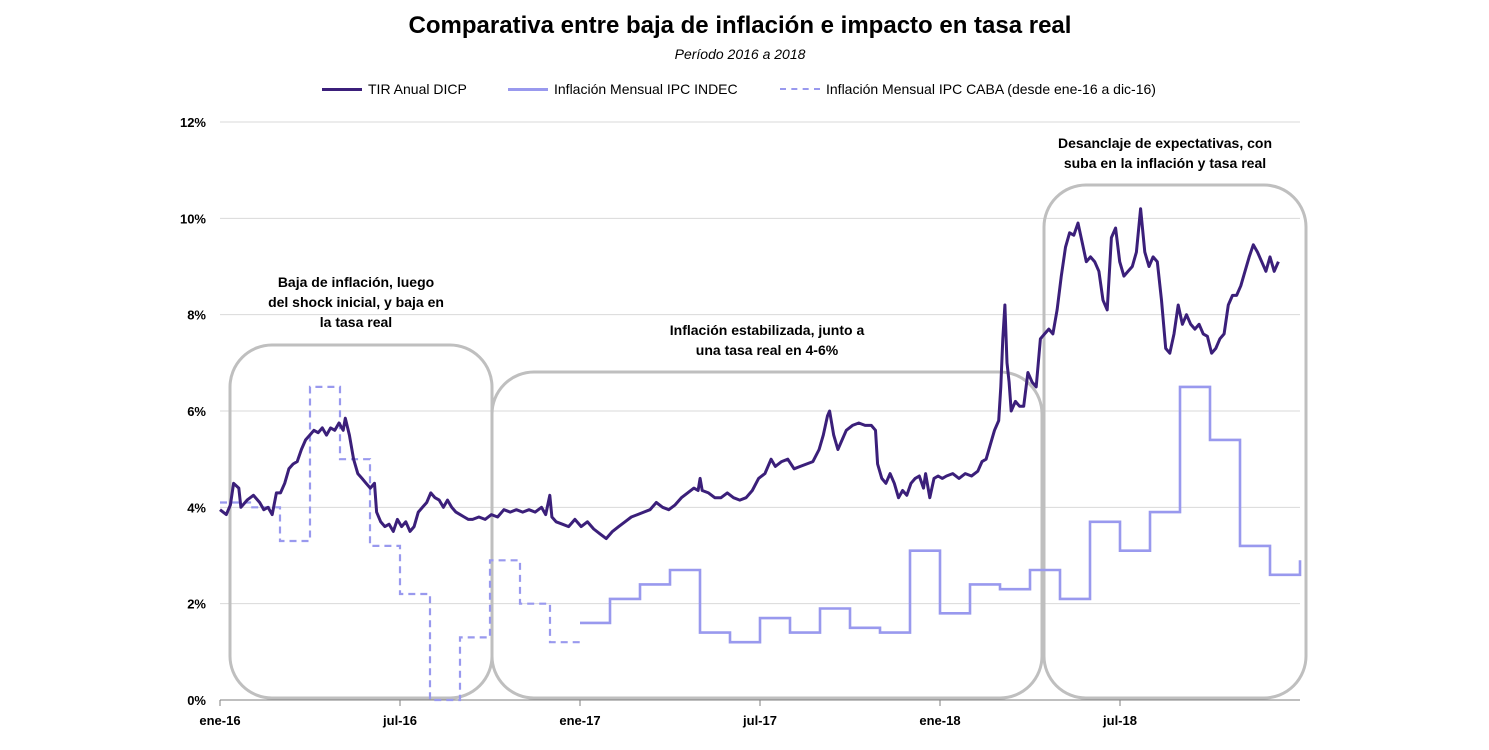  I want to click on annotation-text: Inflación estabilizada, junto a, so click(767, 330).